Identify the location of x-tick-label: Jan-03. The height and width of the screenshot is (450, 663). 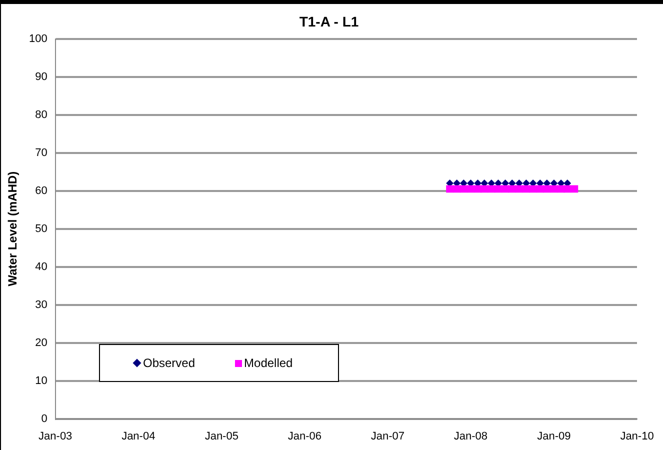
(55, 436).